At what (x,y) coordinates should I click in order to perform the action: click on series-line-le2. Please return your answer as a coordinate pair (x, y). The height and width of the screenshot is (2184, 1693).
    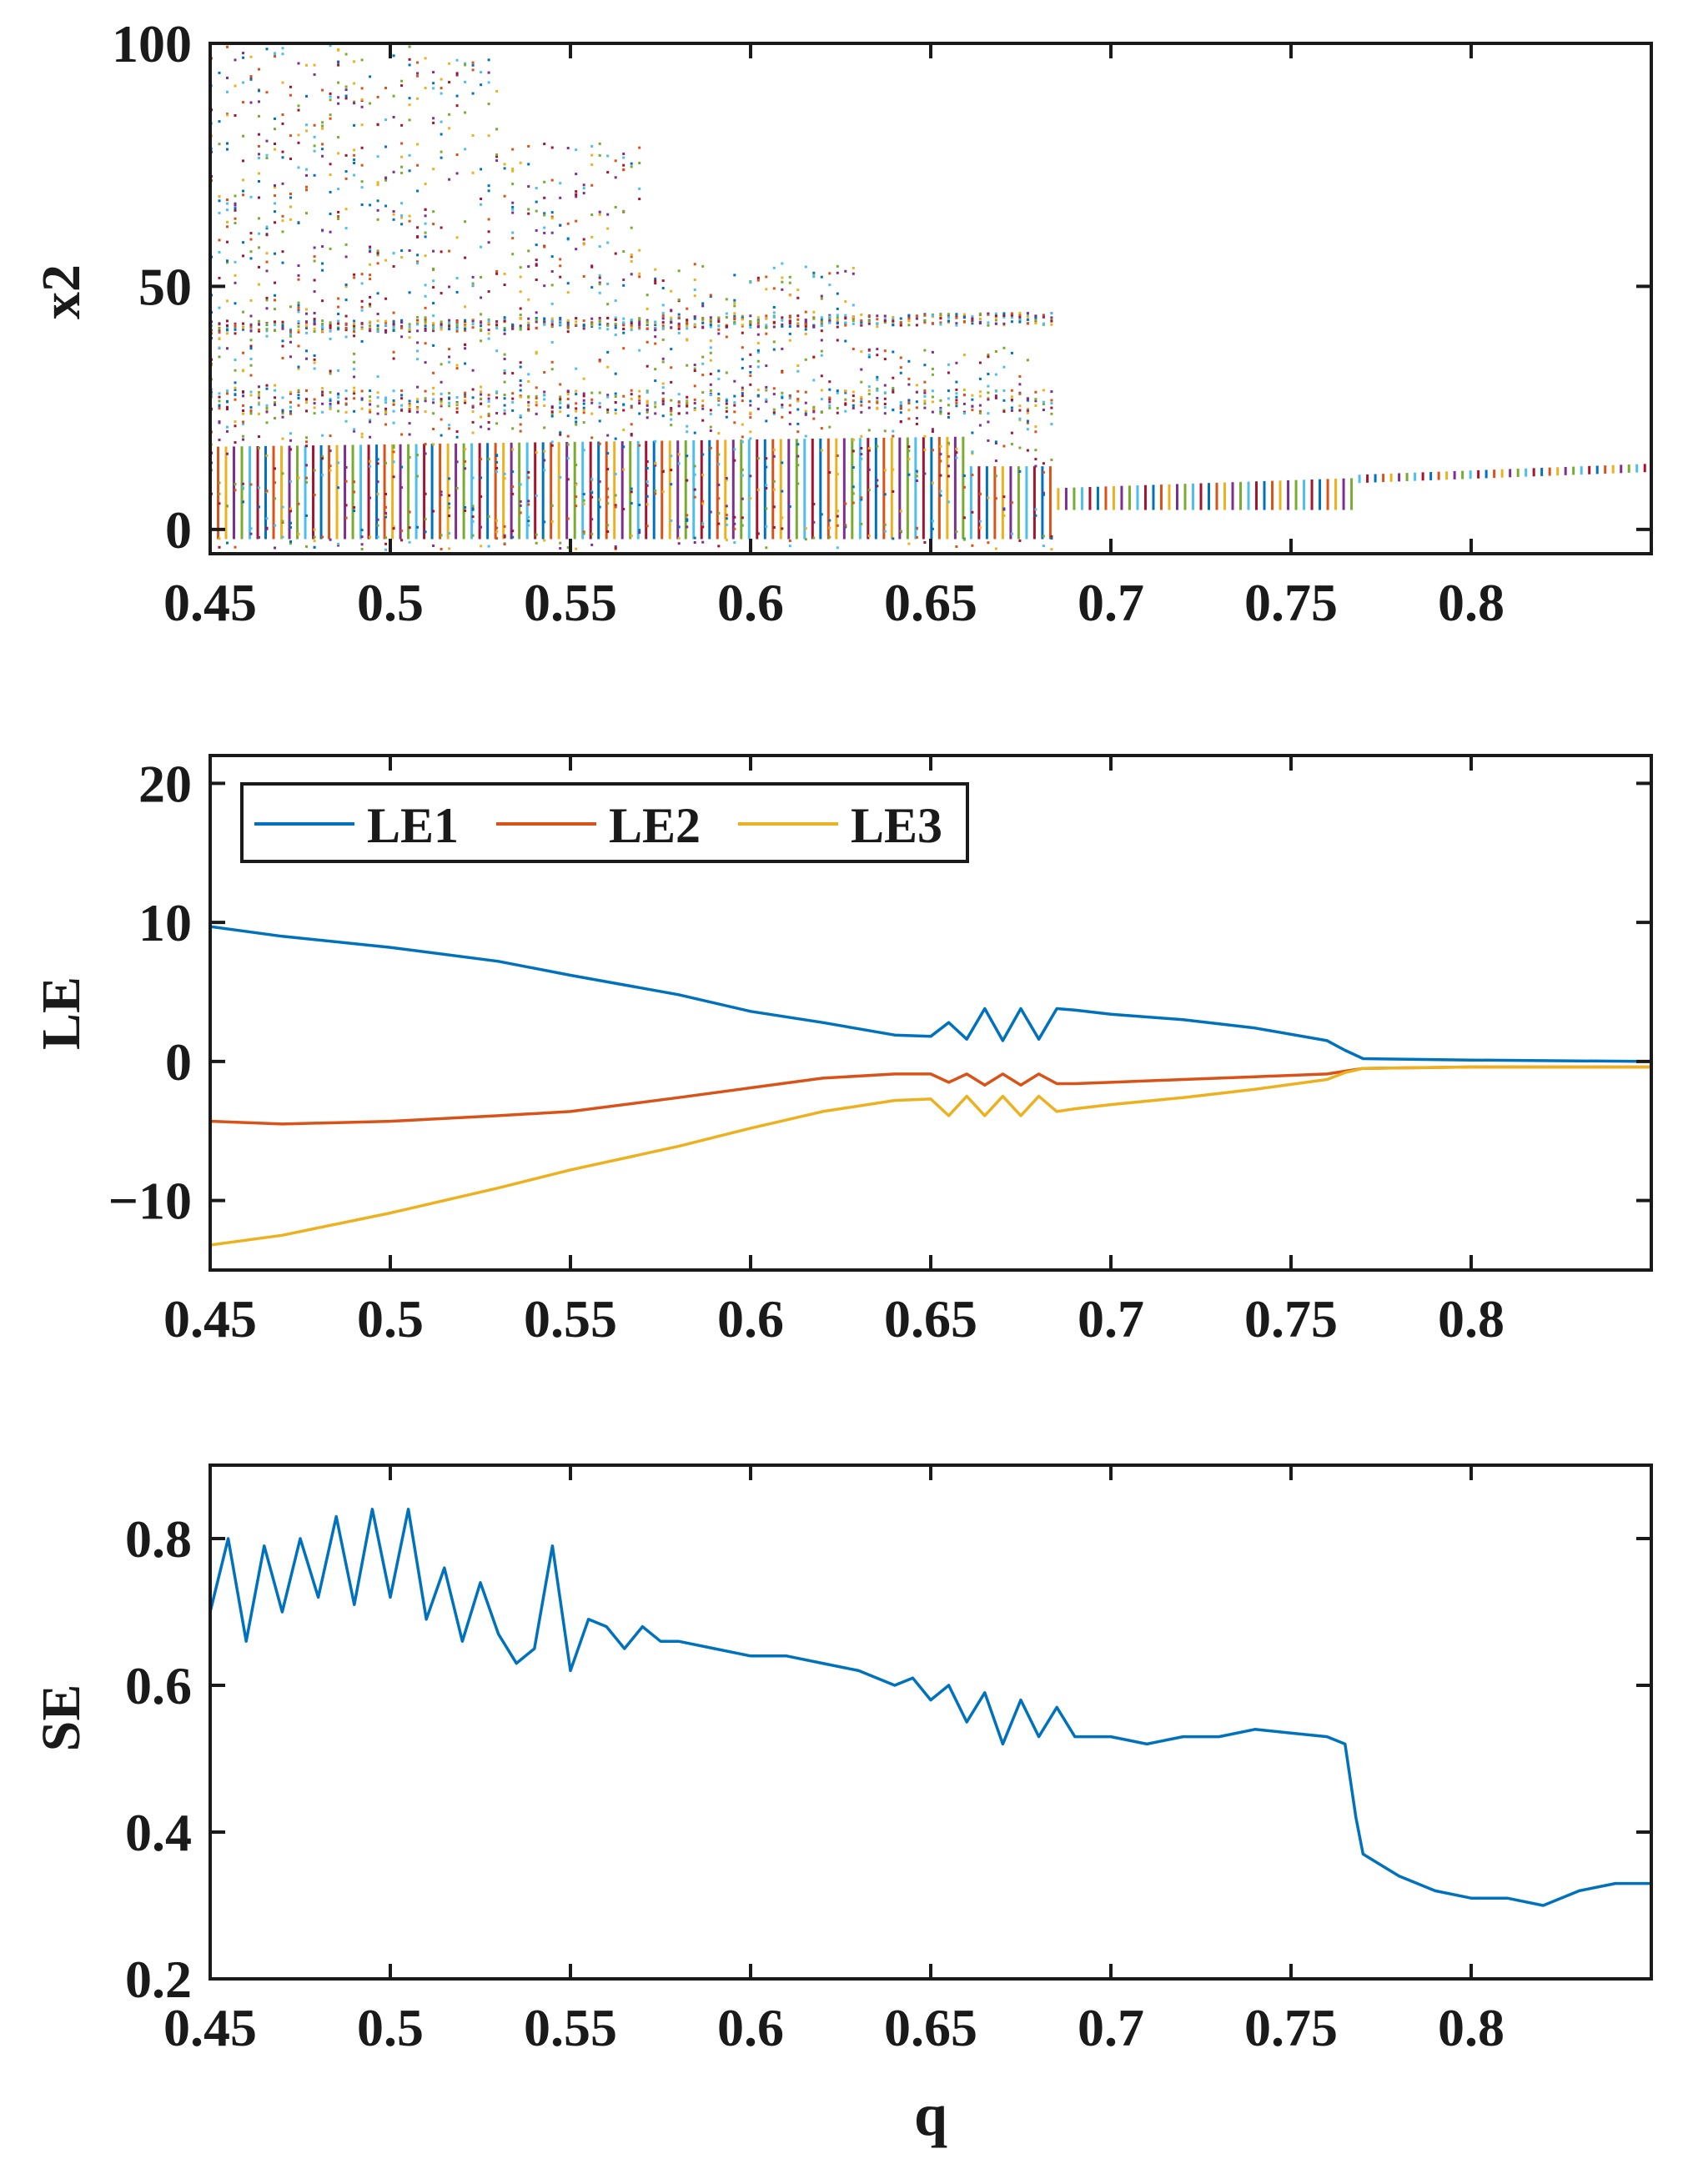
    Looking at the image, I should click on (930, 1095).